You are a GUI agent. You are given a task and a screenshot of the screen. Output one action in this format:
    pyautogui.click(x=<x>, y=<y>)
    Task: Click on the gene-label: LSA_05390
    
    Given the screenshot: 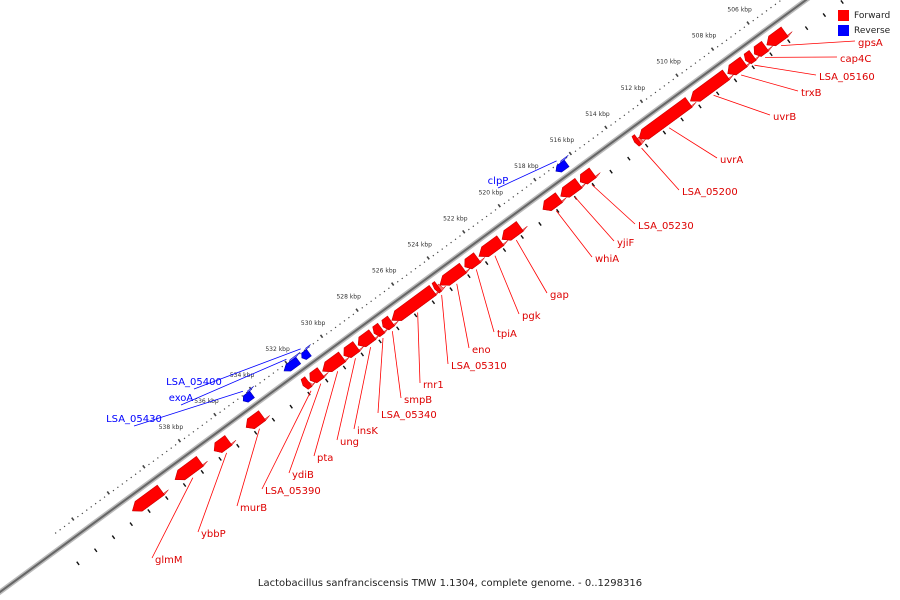 What is the action you would take?
    pyautogui.click(x=293, y=491)
    